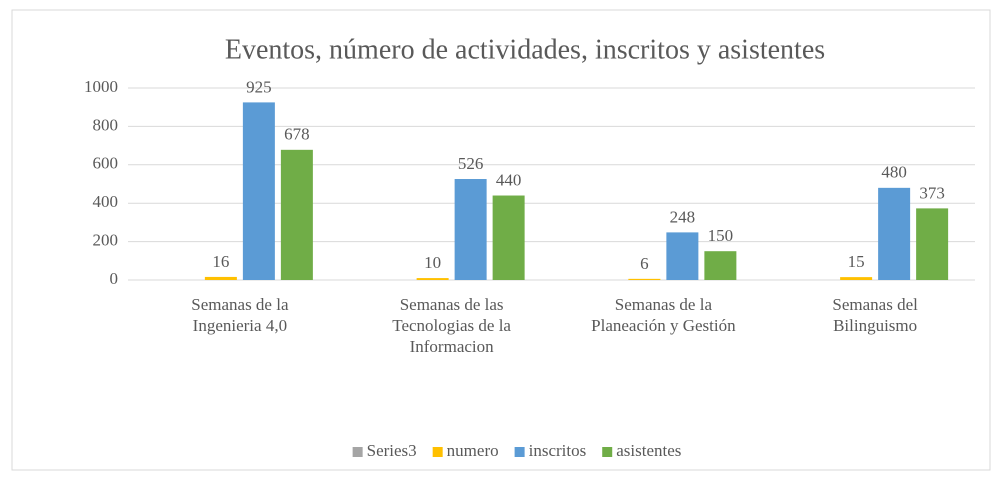 Image resolution: width=1000 pixels, height=480 pixels. I want to click on y-tick-label: 600, so click(106, 163).